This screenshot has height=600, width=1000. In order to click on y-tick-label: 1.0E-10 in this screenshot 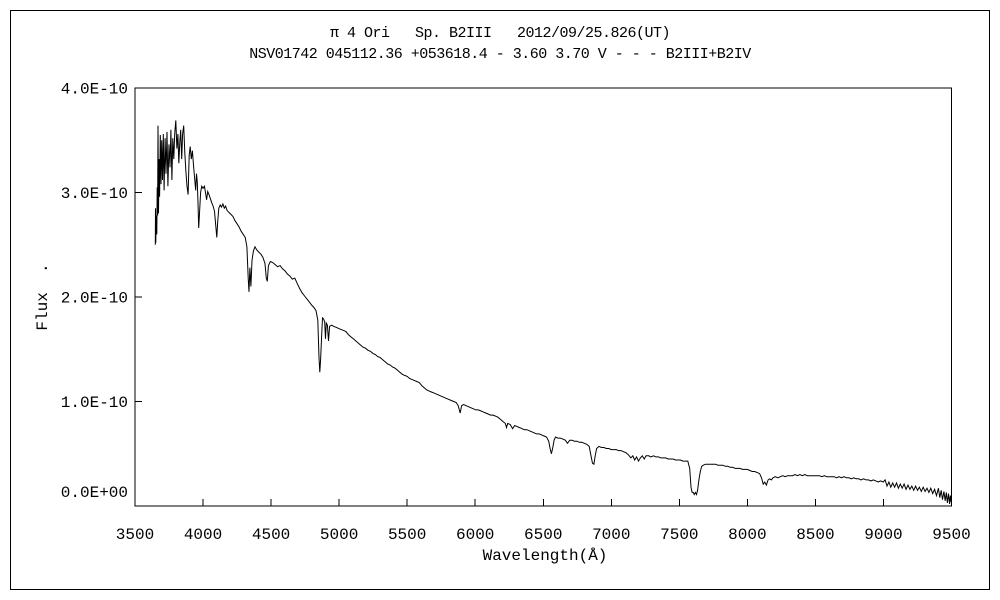, I will do `click(94, 403)`.